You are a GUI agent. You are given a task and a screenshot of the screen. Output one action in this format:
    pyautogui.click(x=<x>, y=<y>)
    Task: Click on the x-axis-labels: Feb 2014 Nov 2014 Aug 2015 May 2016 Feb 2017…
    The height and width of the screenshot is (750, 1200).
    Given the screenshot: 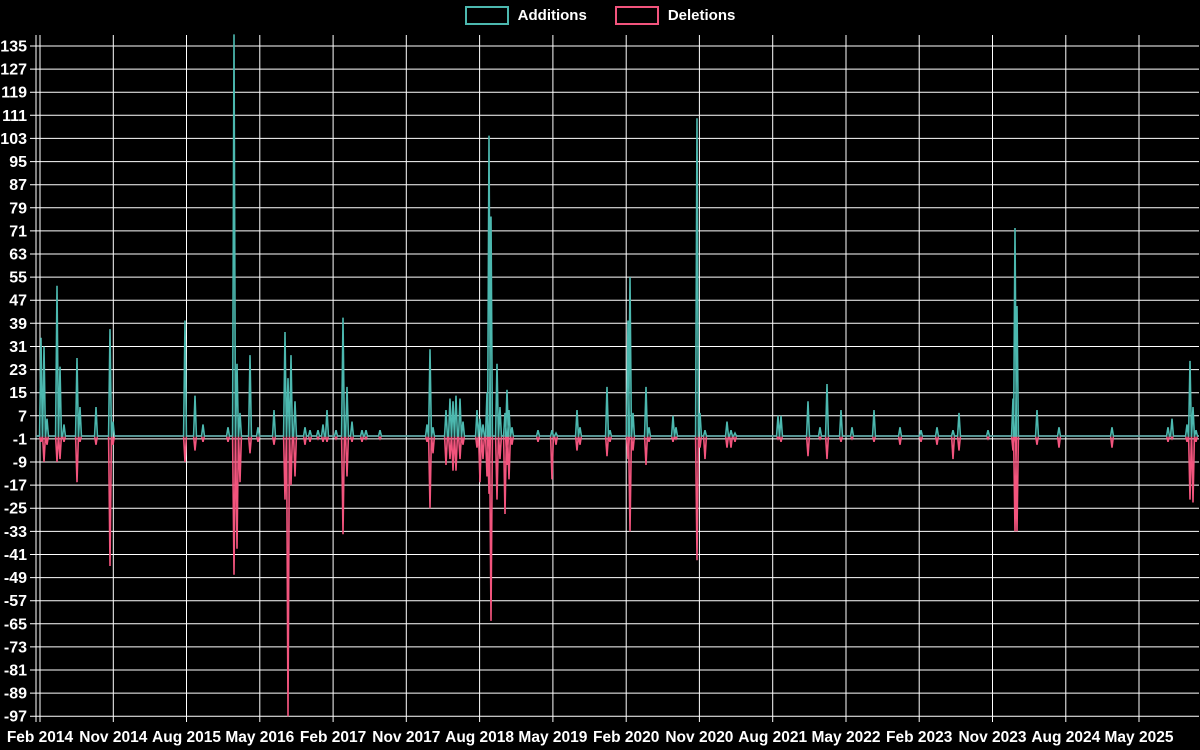 What is the action you would take?
    pyautogui.click(x=590, y=737)
    